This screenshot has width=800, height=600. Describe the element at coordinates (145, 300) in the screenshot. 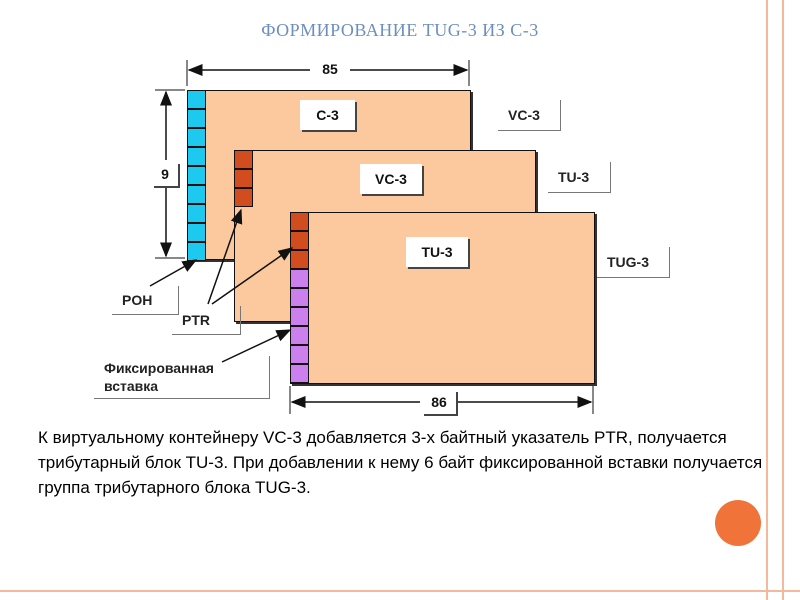

I see `poh-callout: POH` at that location.